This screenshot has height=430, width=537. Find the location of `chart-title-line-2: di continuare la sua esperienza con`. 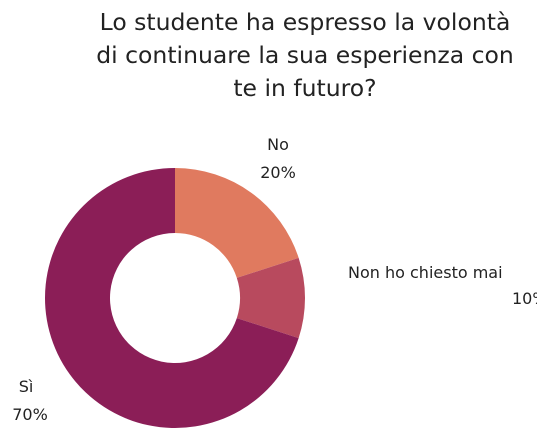

chart-title-line-2: di continuare la sua esperienza con is located at coordinates (305, 55).